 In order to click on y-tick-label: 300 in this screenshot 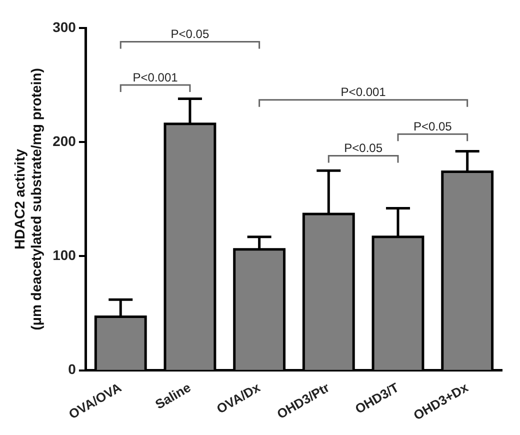, I will do `click(64, 26)`.